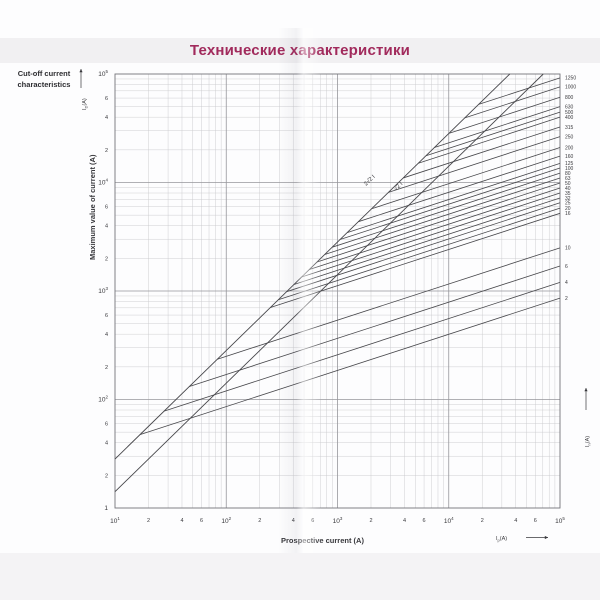  I want to click on rating-label-50: 50, so click(568, 184).